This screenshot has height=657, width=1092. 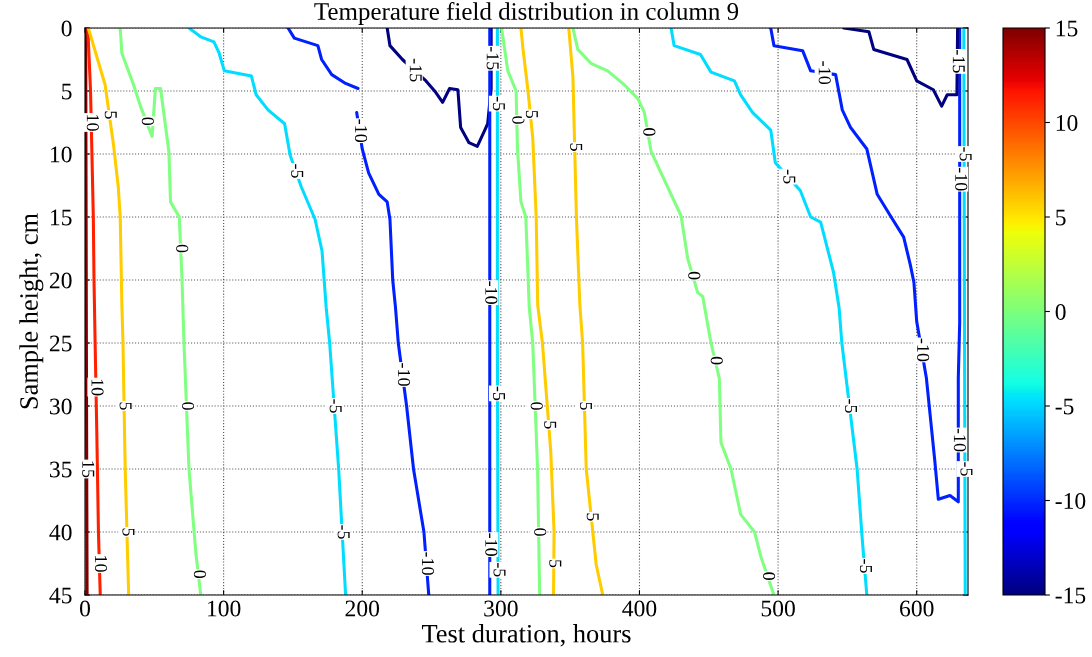 What do you see at coordinates (61, 406) in the screenshot?
I see `y-tick-label: 30` at bounding box center [61, 406].